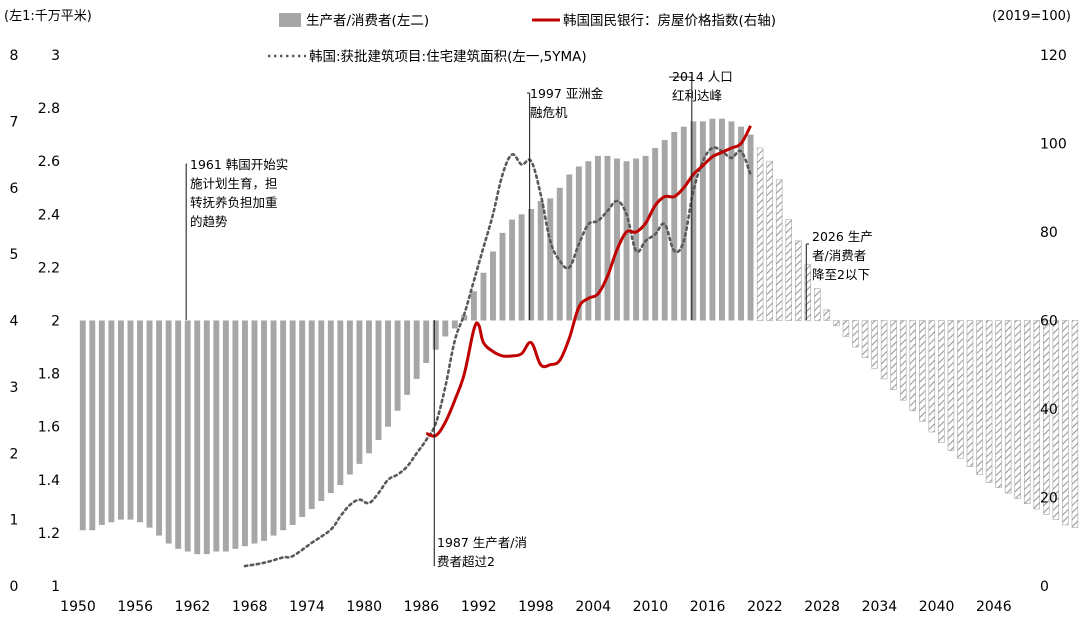  What do you see at coordinates (234, 183) in the screenshot?
I see `annotation-text: 施计划生育，担` at bounding box center [234, 183].